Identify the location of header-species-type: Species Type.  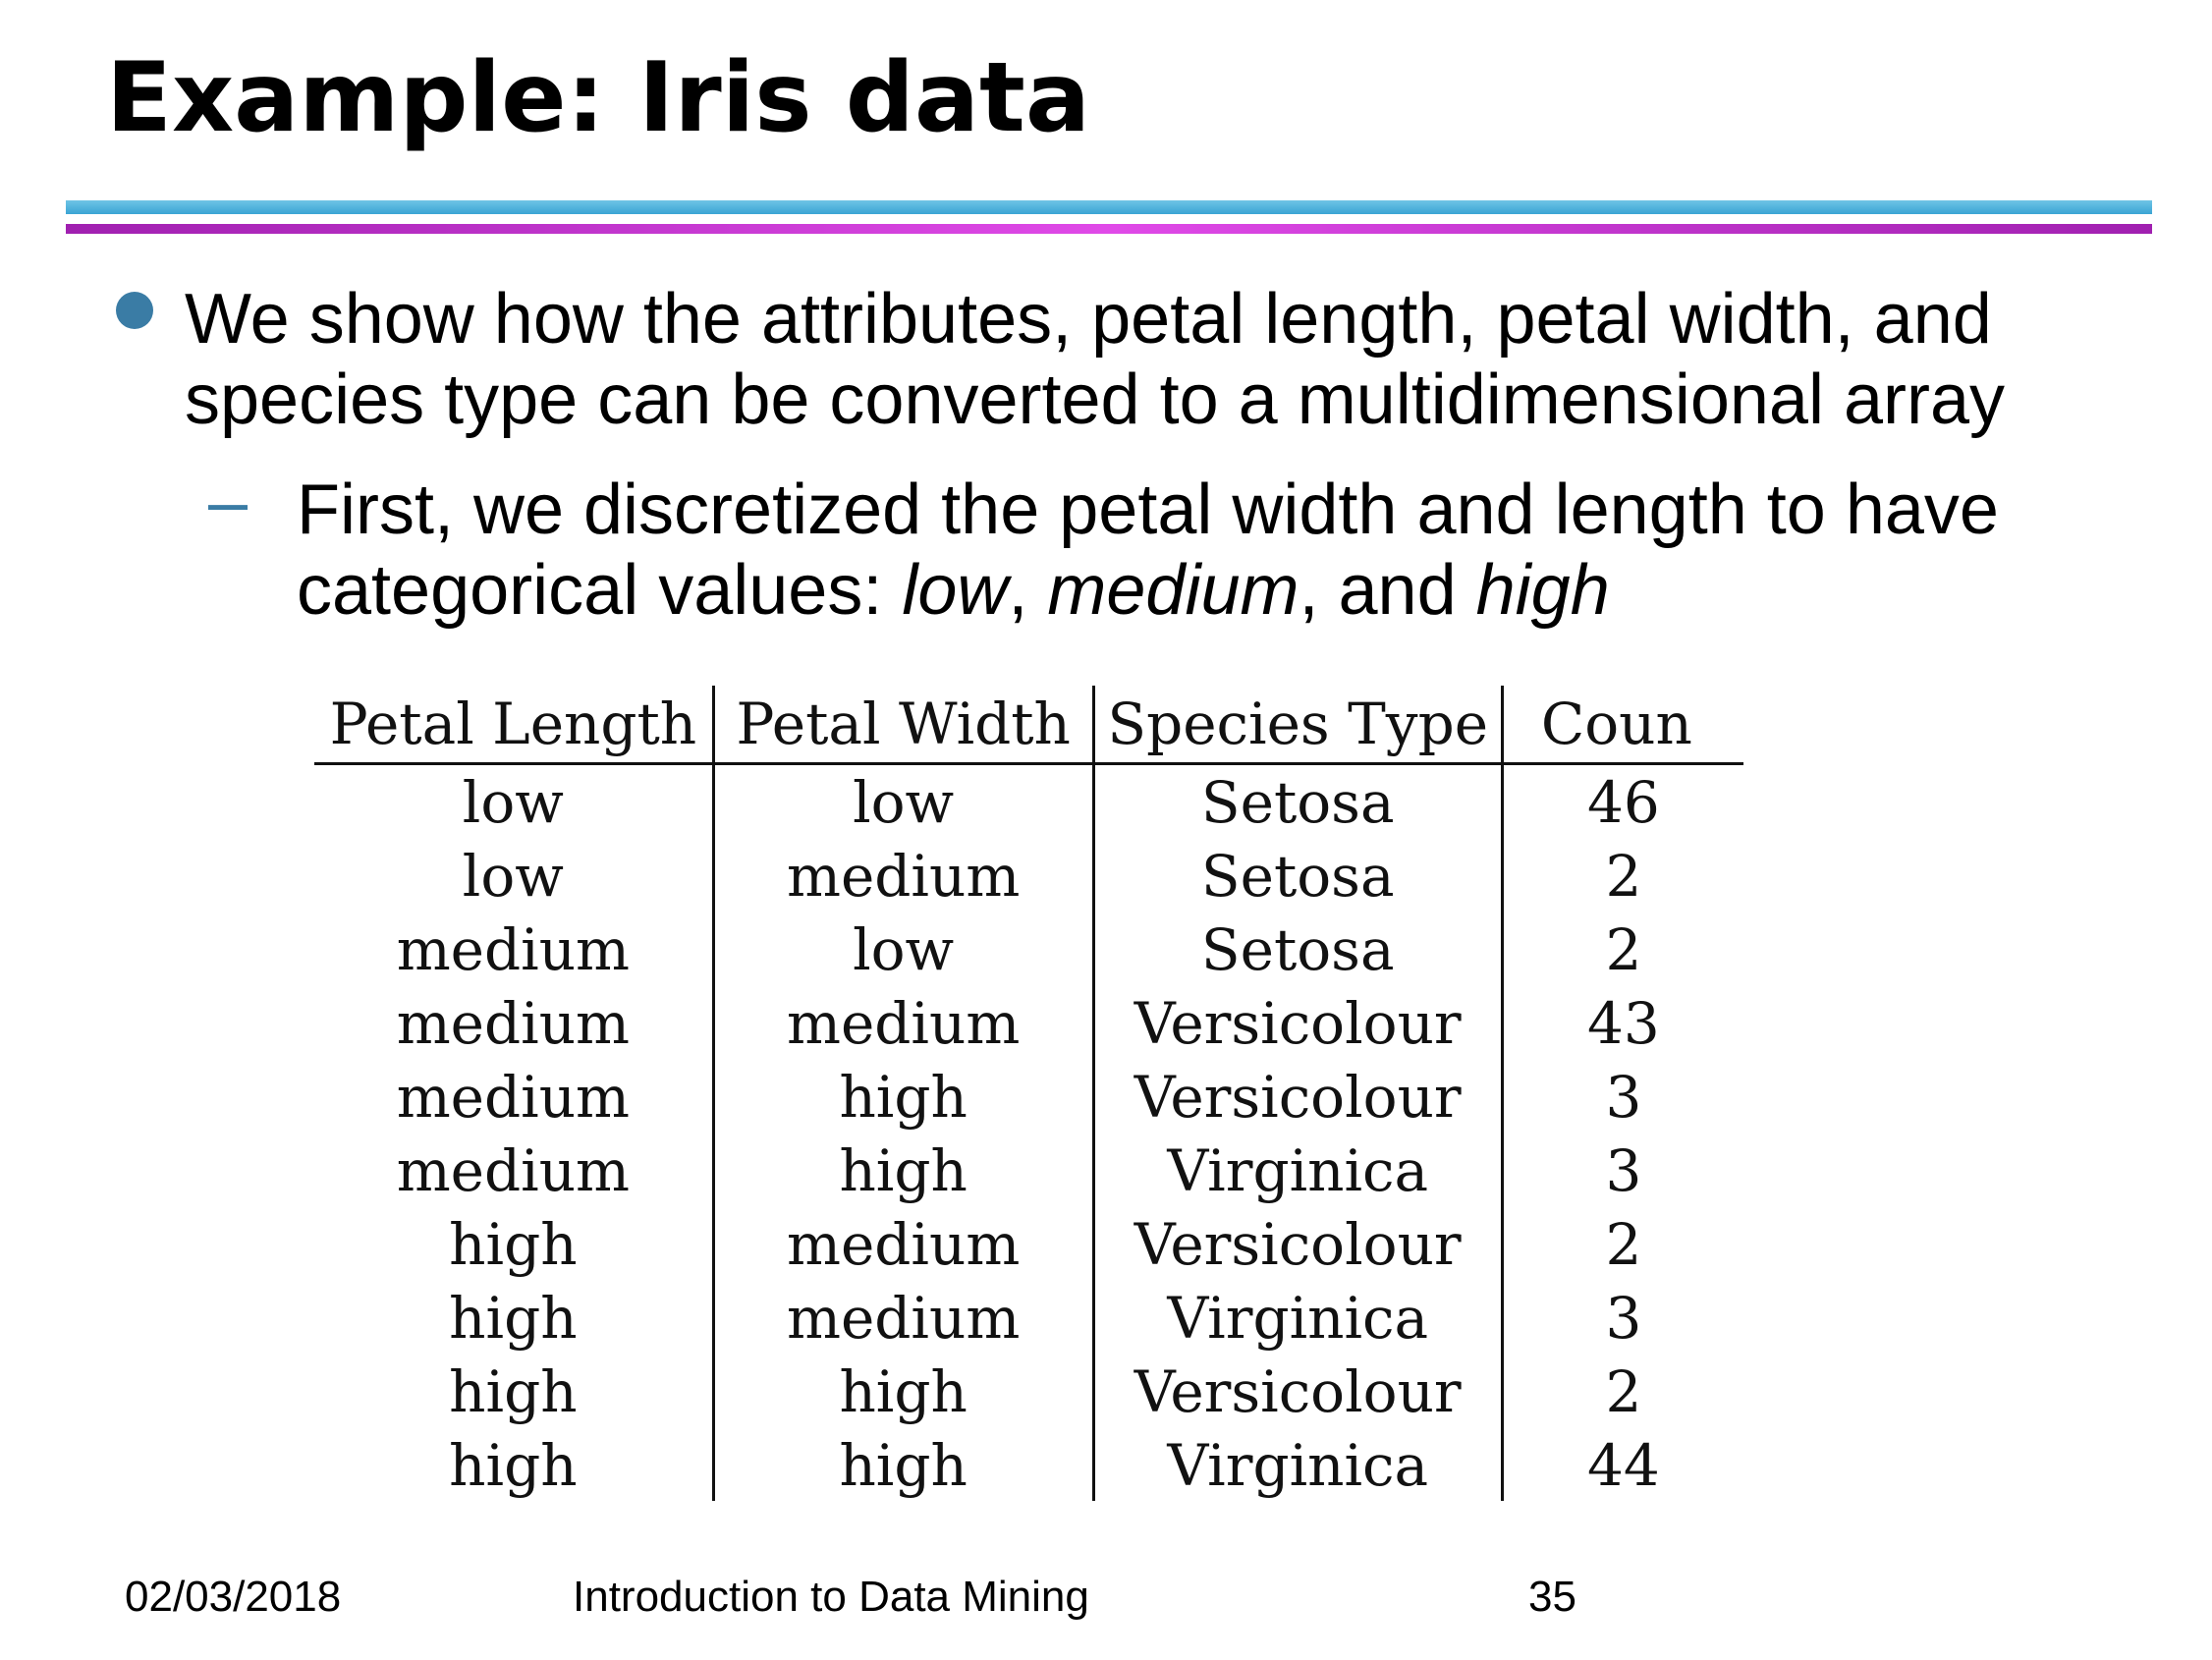
(1298, 726).